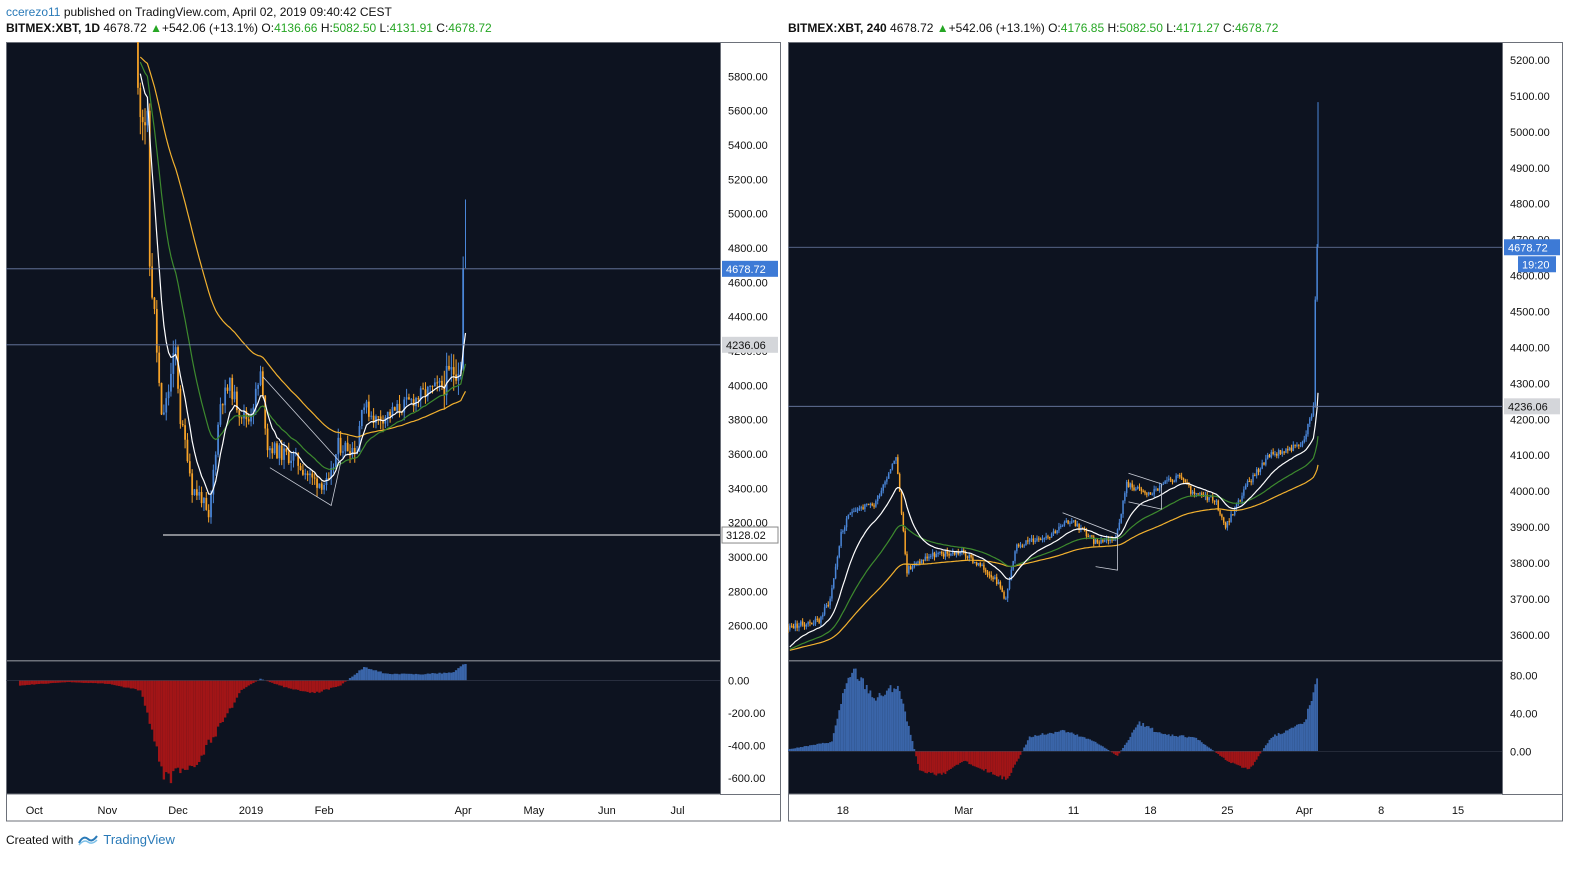  Describe the element at coordinates (750, 418) in the screenshot. I see `price-axis` at that location.